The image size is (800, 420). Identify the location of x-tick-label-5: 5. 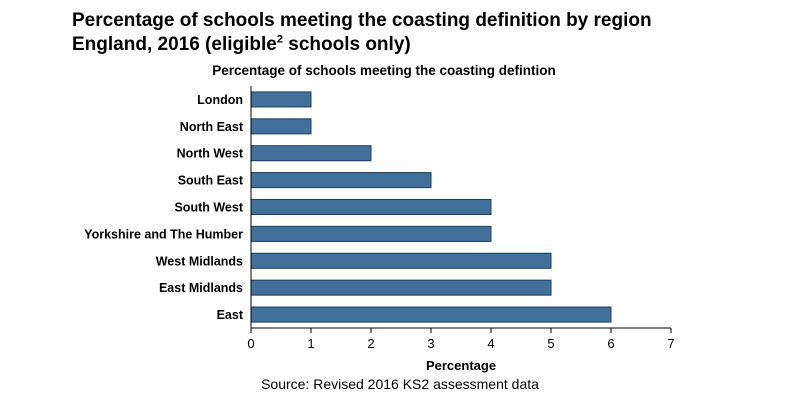
(550, 343).